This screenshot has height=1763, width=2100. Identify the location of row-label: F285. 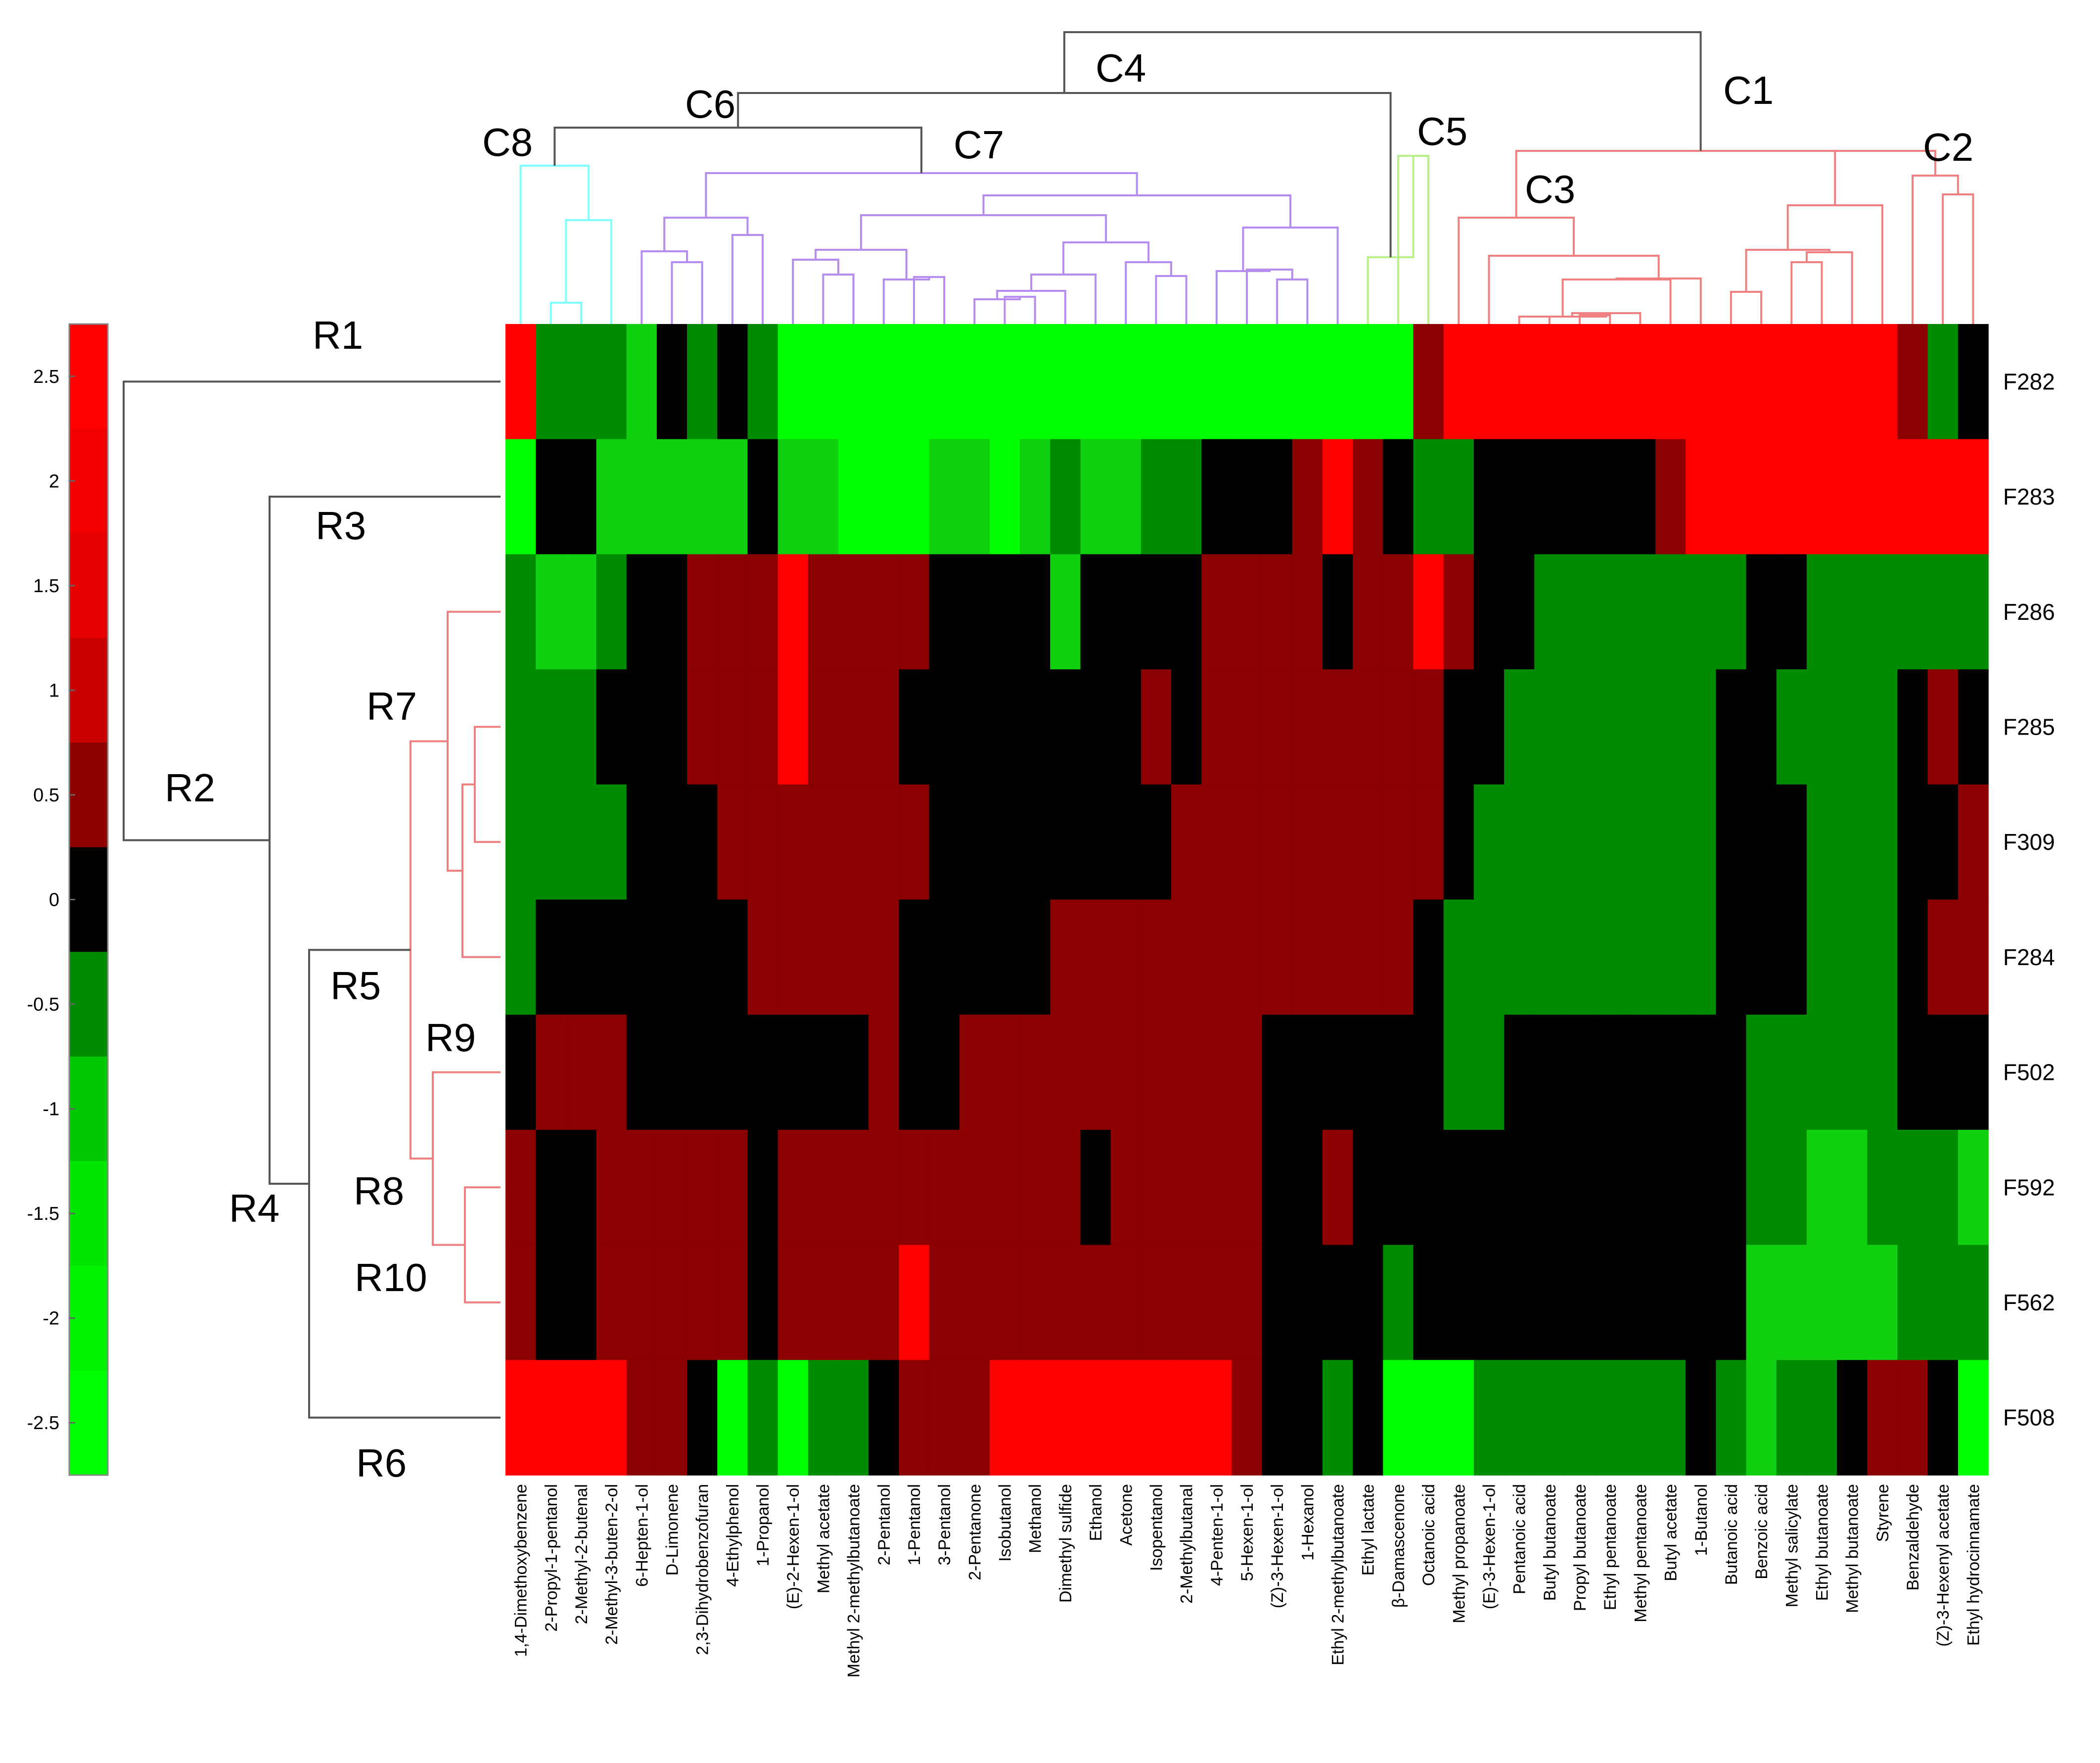
(2029, 727).